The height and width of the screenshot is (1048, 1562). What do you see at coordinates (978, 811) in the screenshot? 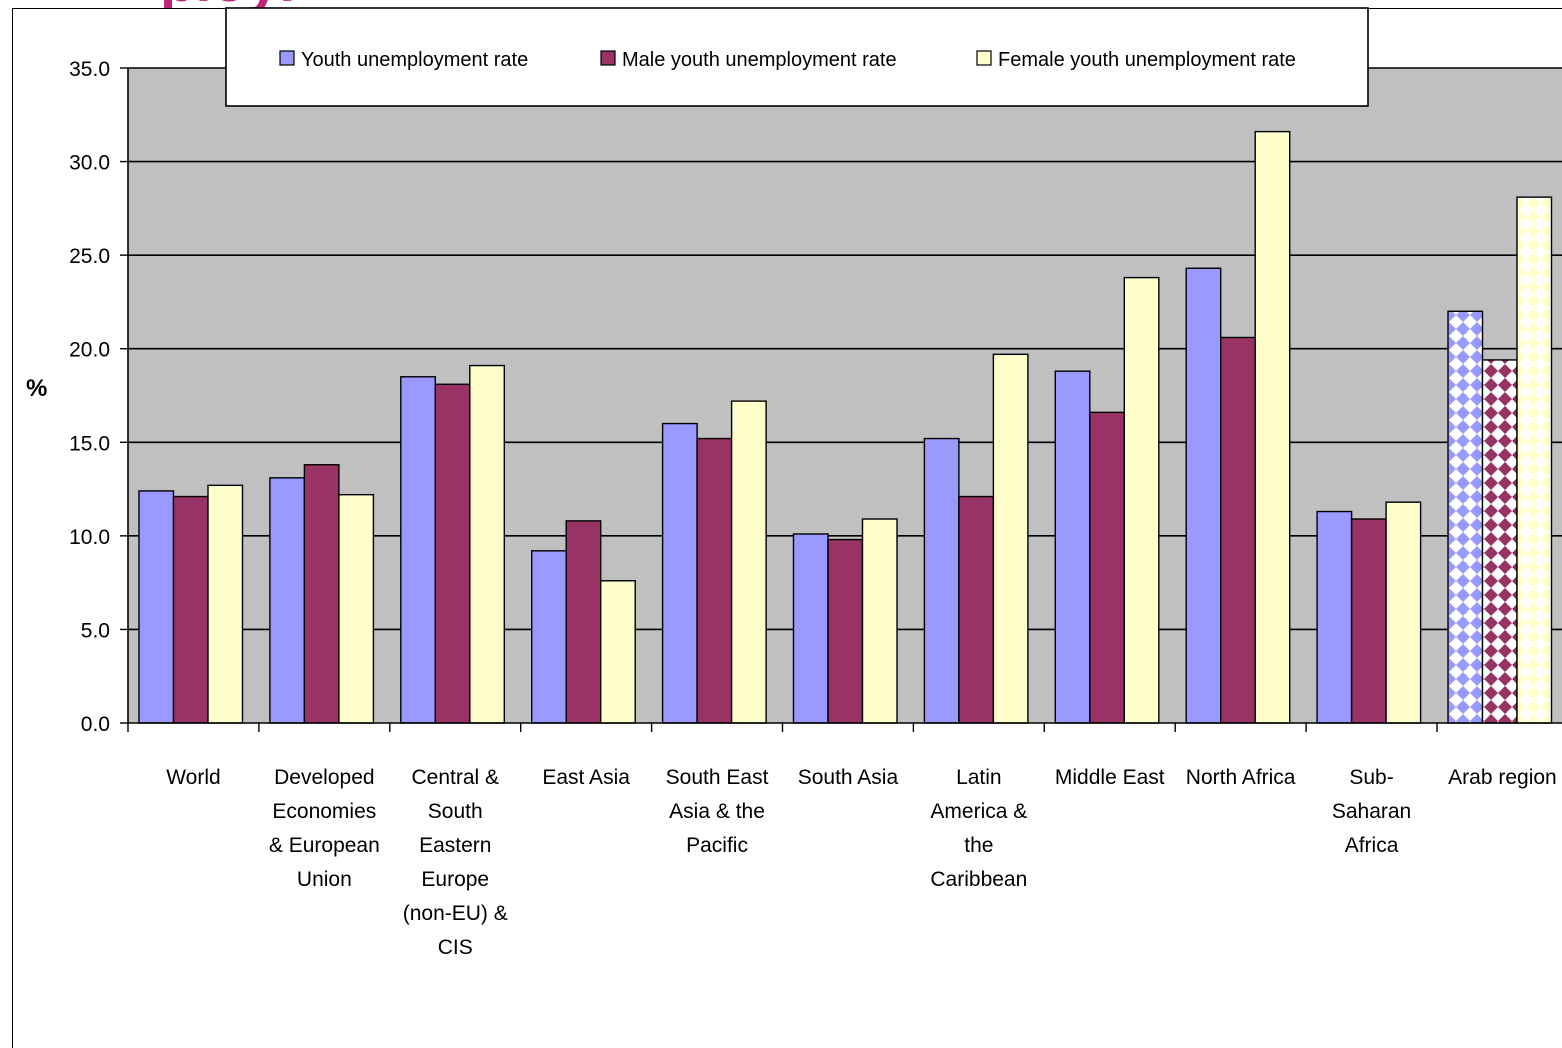
I see `category-label-line: America &` at bounding box center [978, 811].